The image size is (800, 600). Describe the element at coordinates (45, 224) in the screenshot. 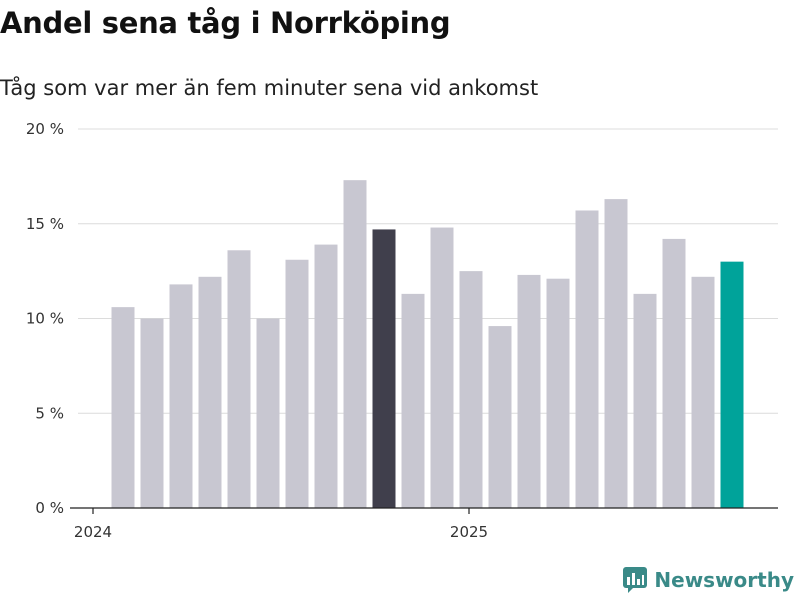

I see `y-tick-label: 15 %` at that location.